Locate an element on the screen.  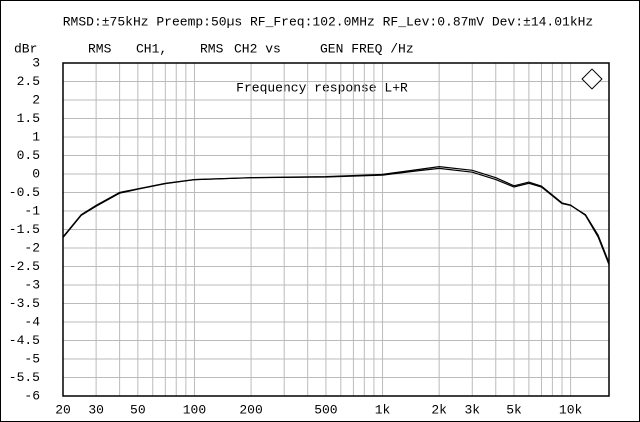
trace-label: CH1, is located at coordinates (151, 48).